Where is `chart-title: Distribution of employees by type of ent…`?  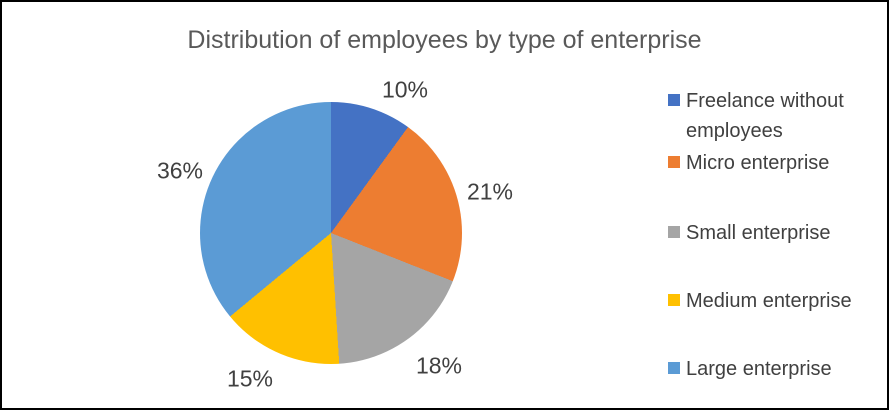
chart-title: Distribution of employees by type of ent… is located at coordinates (444, 40).